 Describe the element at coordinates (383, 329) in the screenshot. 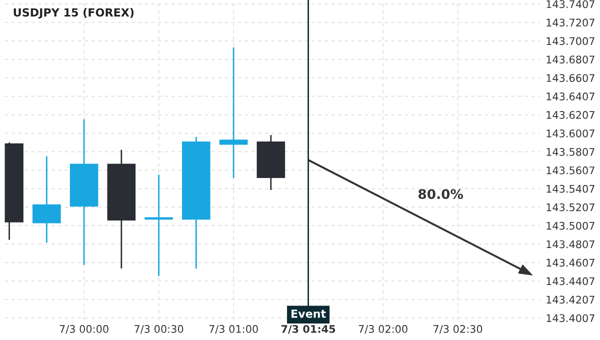

I see `x-tick-label: 7/3 02:00` at that location.